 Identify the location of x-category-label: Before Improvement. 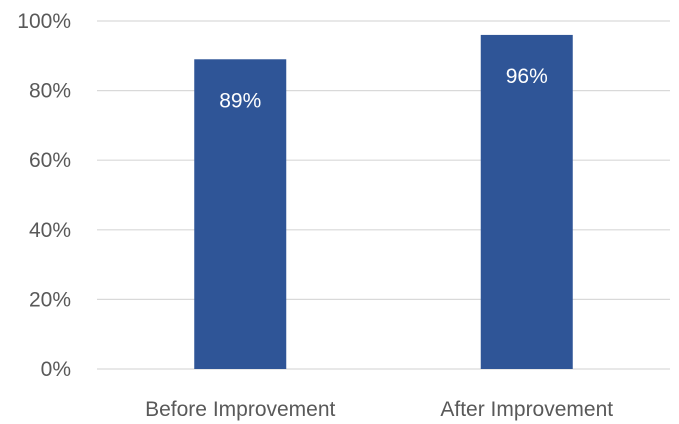
(240, 409).